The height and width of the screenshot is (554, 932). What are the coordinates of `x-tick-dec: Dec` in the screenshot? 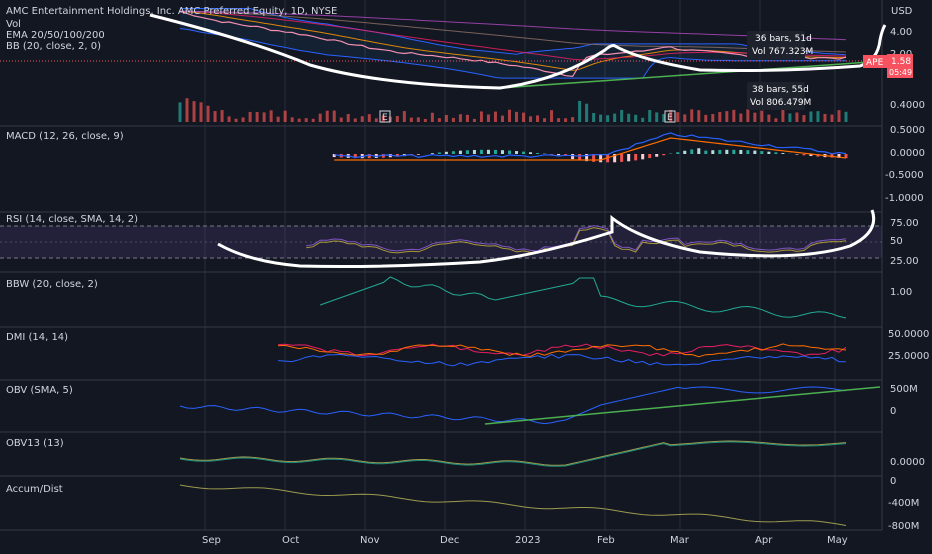 It's located at (449, 540).